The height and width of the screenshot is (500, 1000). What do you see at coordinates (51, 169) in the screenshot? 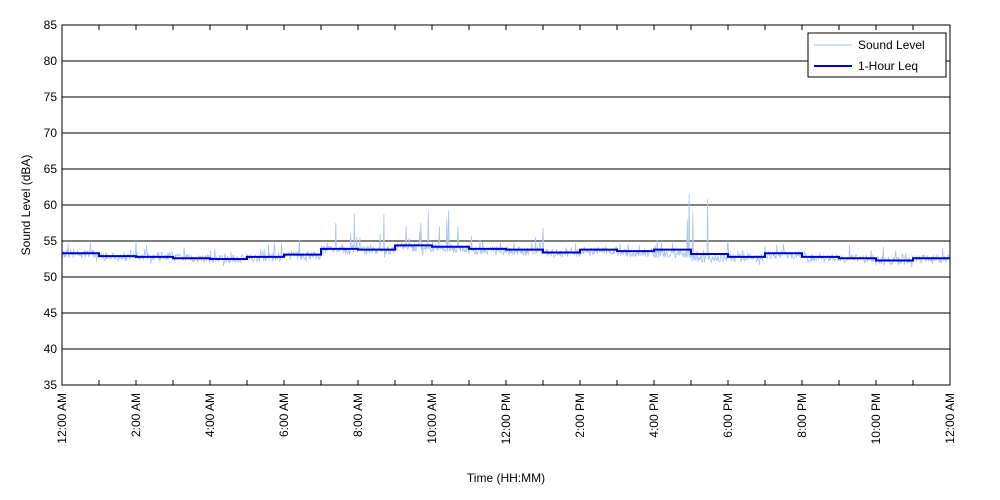
I see `y-tick-label: 65` at bounding box center [51, 169].